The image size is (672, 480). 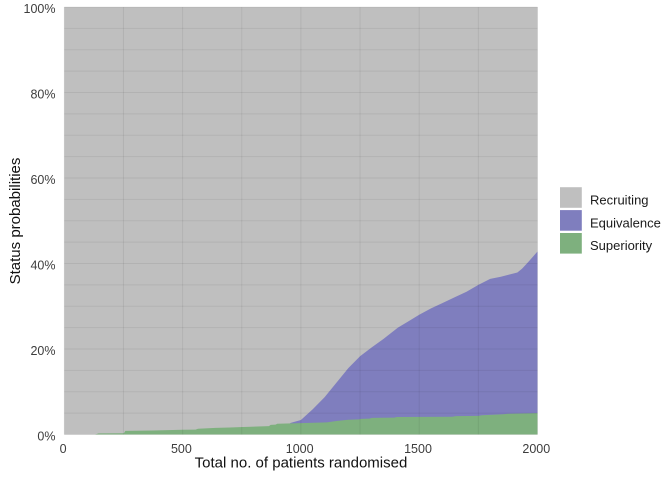 What do you see at coordinates (181, 449) in the screenshot?
I see `svg-text: 500` at bounding box center [181, 449].